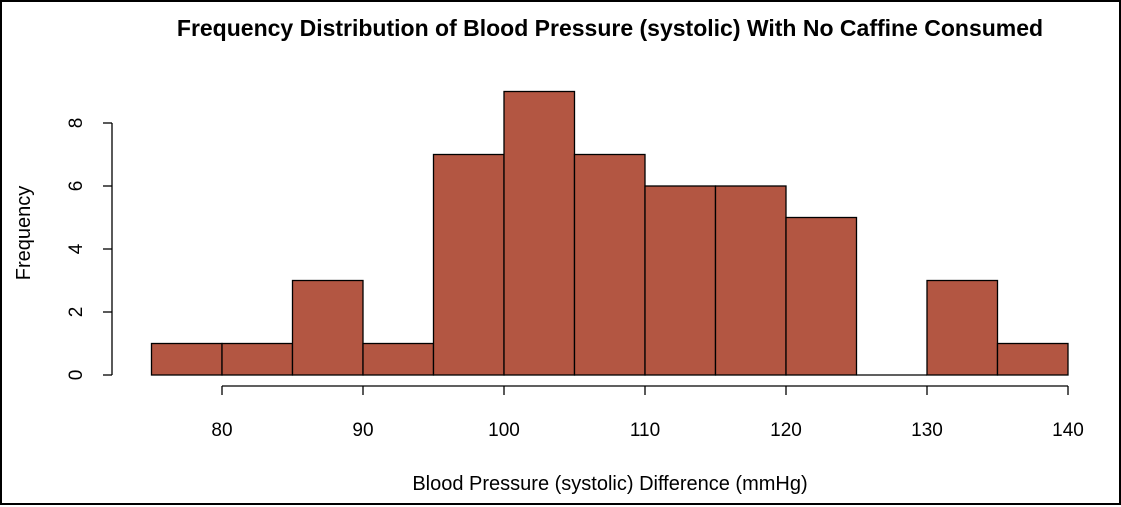  What do you see at coordinates (647, 413) in the screenshot?
I see `x-axis: 80 90 100 110 120 130 140` at bounding box center [647, 413].